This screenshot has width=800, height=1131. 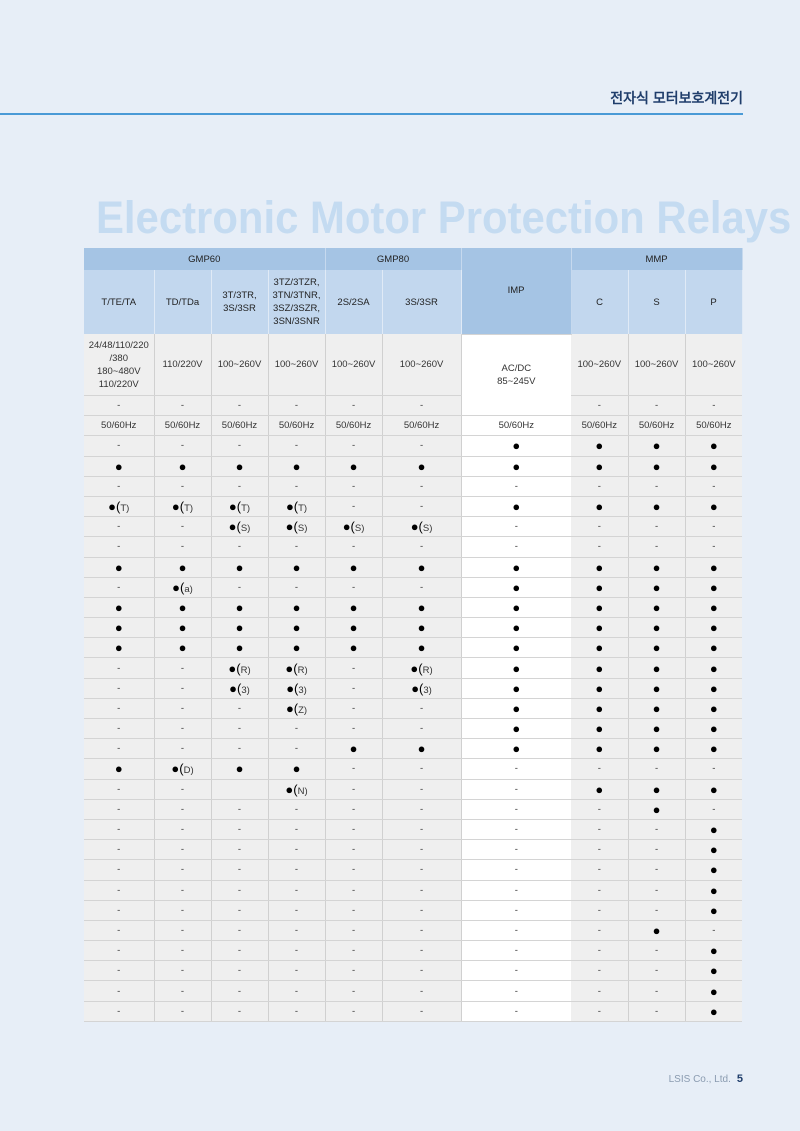 What do you see at coordinates (739, 1079) in the screenshot?
I see `page-number: 5` at bounding box center [739, 1079].